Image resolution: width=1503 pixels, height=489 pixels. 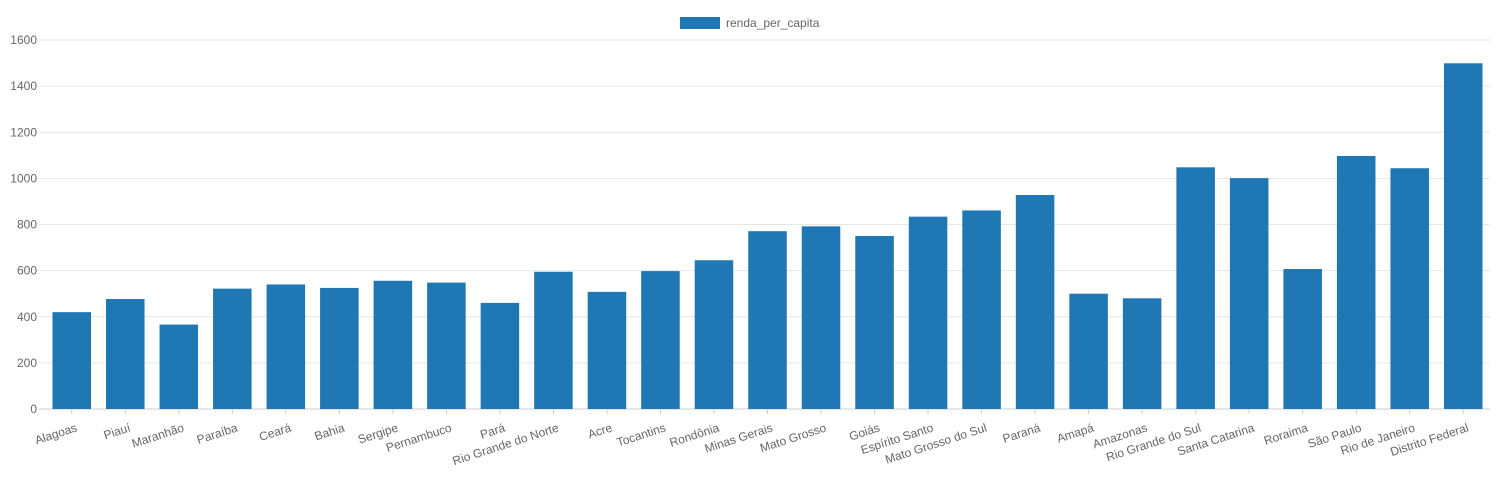 What do you see at coordinates (27, 363) in the screenshot?
I see `y-tick-label-200: 200` at bounding box center [27, 363].